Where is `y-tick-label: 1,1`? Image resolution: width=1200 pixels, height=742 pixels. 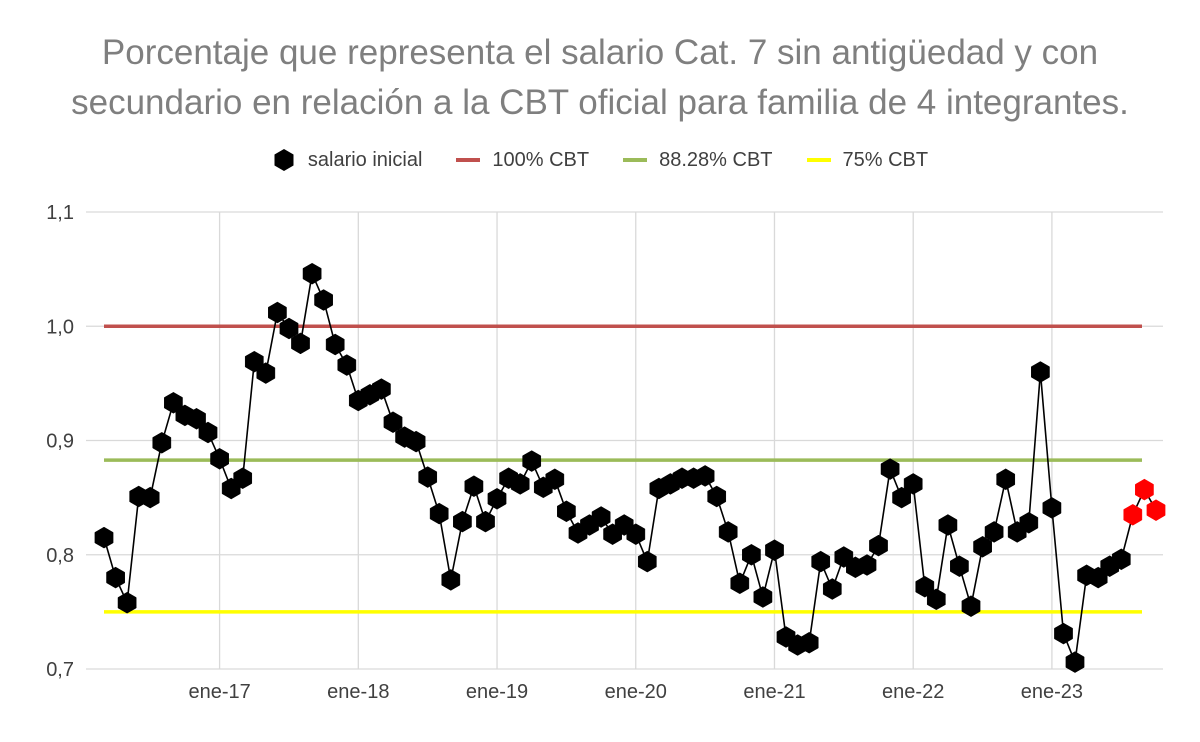
y-tick-label: 1,1 is located at coordinates (60, 213).